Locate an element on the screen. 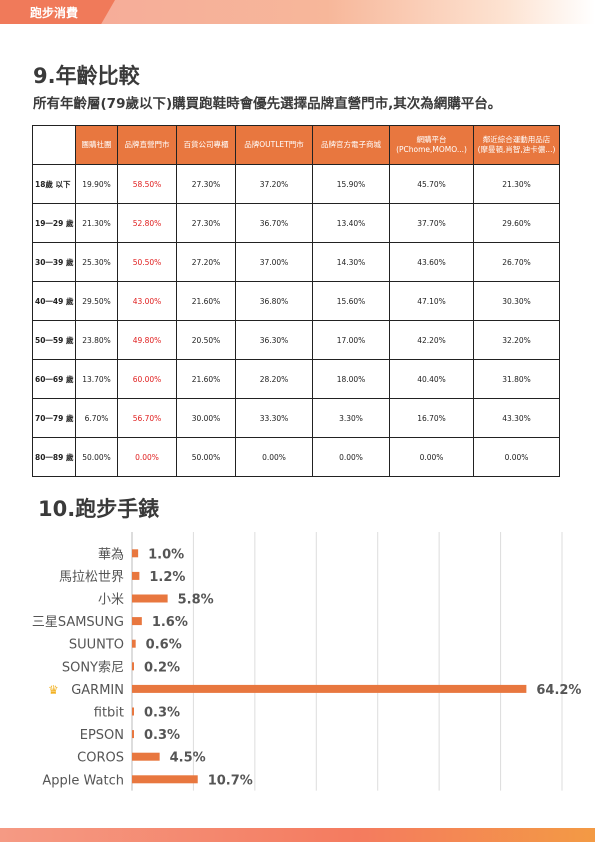 This screenshot has height=842, width=595. crown-icon: ♛ is located at coordinates (53, 690).